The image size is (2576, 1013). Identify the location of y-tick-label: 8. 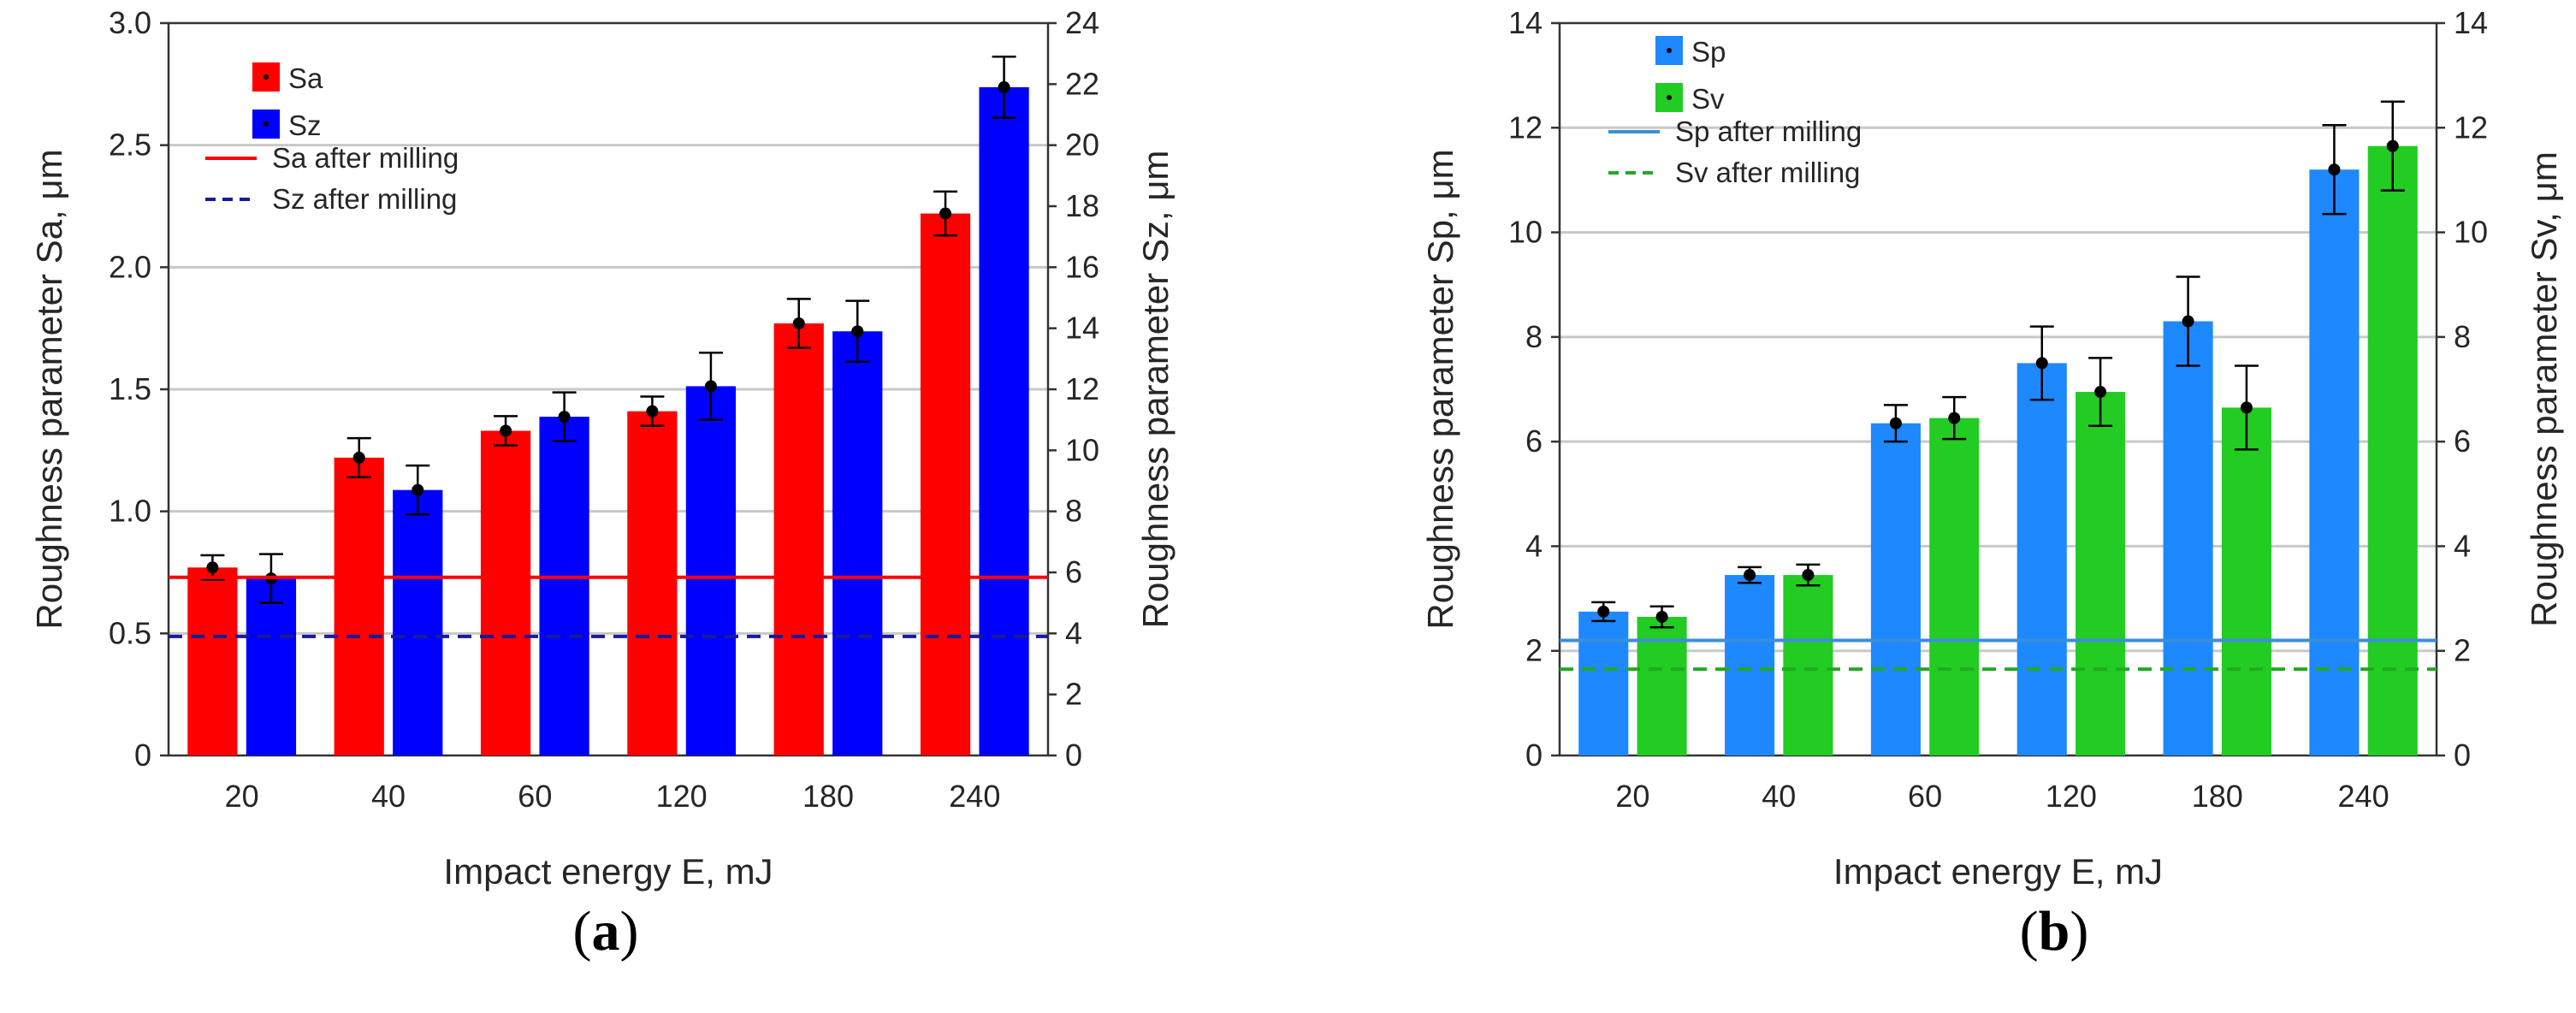
(1534, 336).